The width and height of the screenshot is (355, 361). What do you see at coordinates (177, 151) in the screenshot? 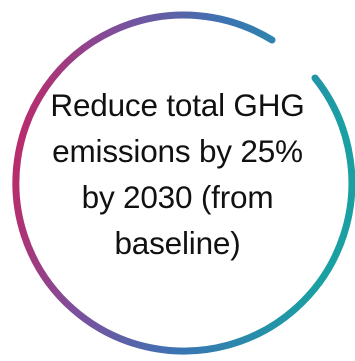
I see `goal-line-2: emissions by 25%` at bounding box center [177, 151].